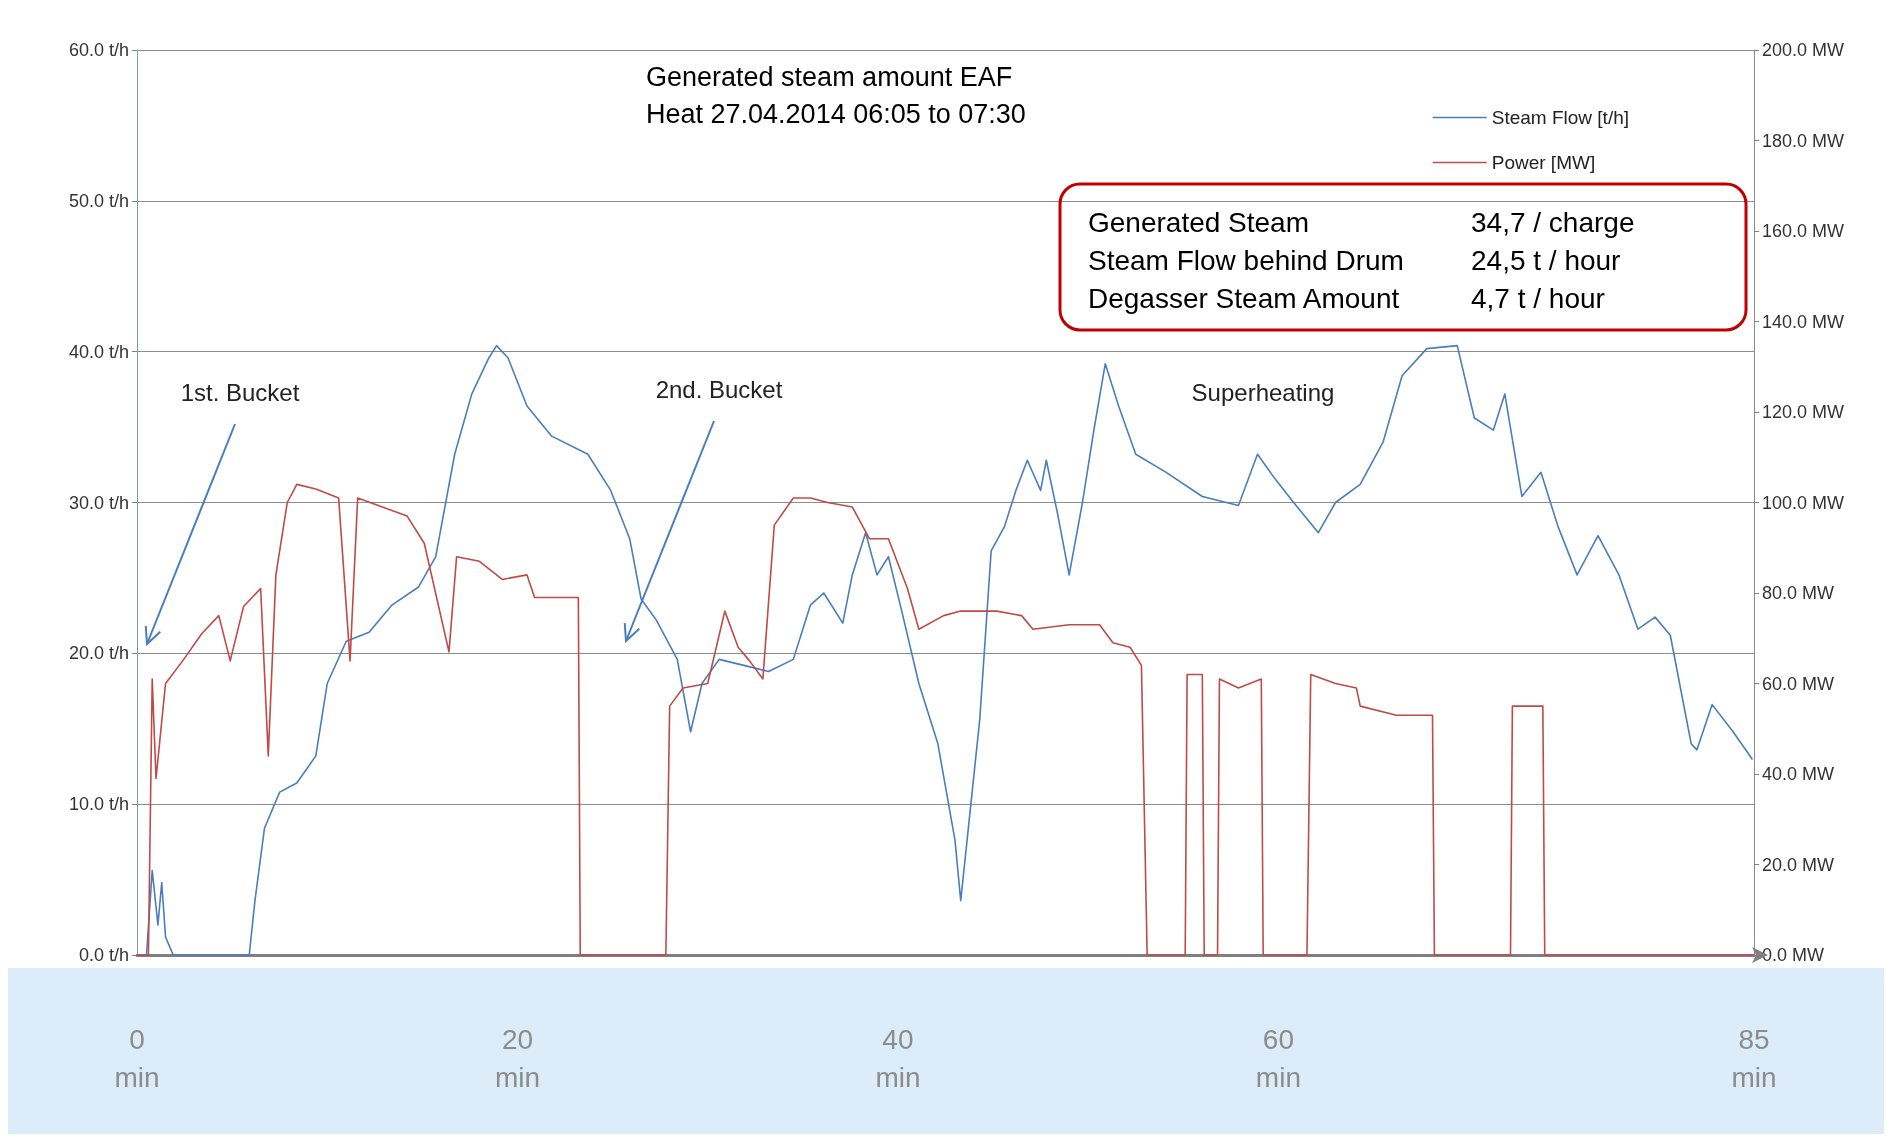  I want to click on y-tick-label: 20.0 t/h, so click(98, 653).